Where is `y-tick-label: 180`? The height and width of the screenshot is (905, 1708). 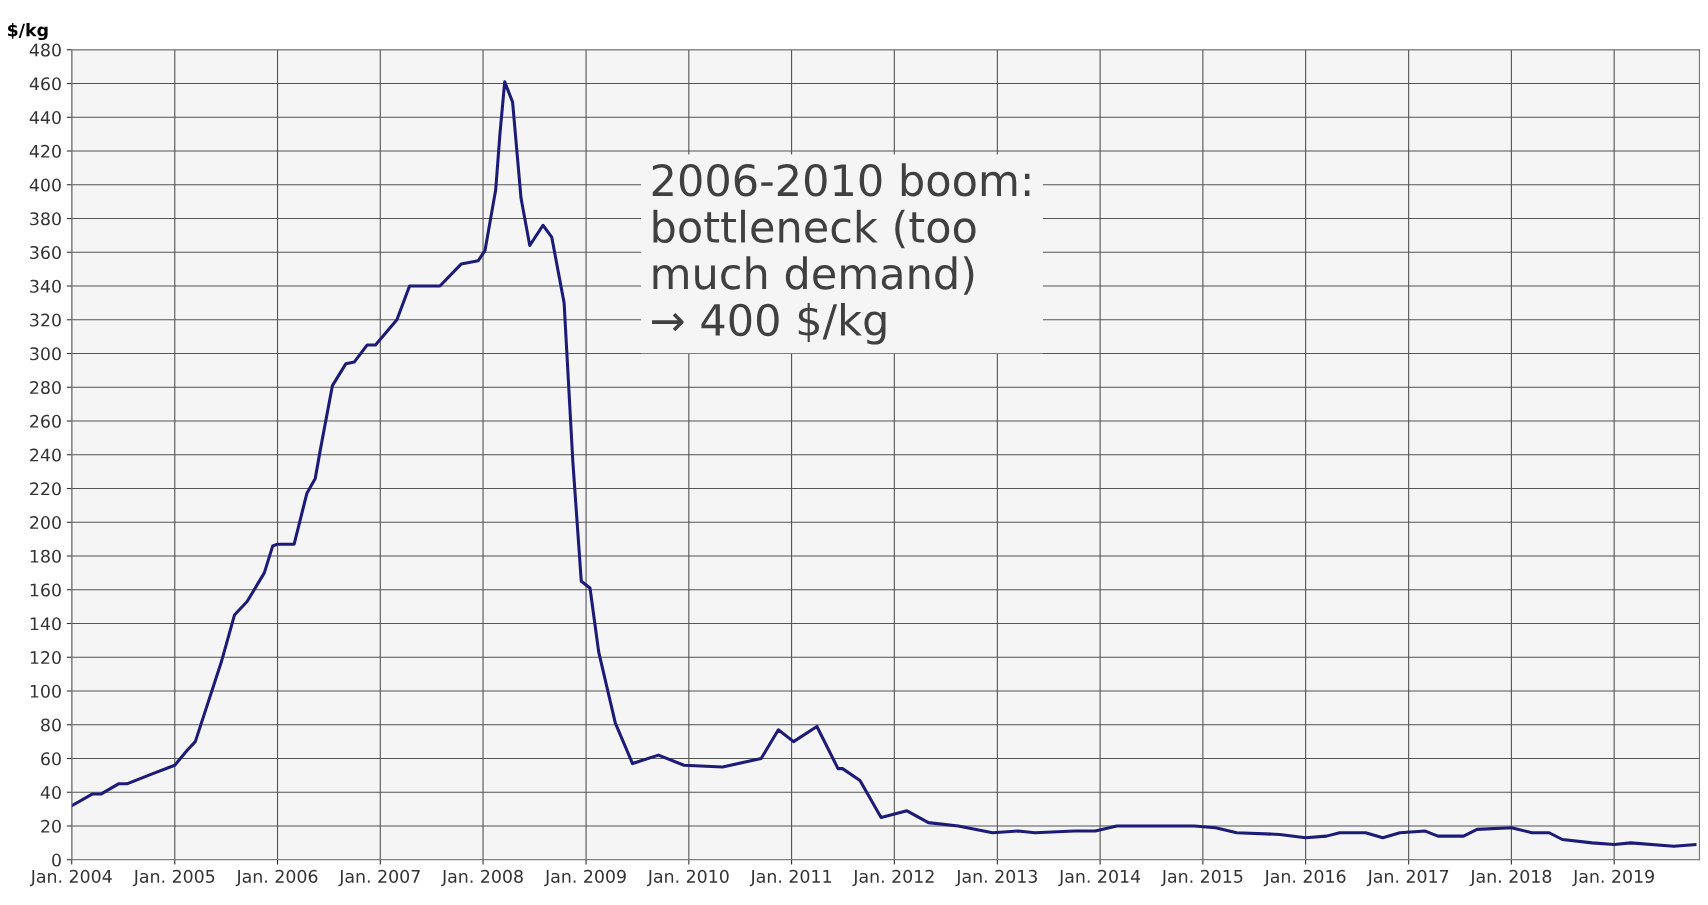 y-tick-label: 180 is located at coordinates (45, 556).